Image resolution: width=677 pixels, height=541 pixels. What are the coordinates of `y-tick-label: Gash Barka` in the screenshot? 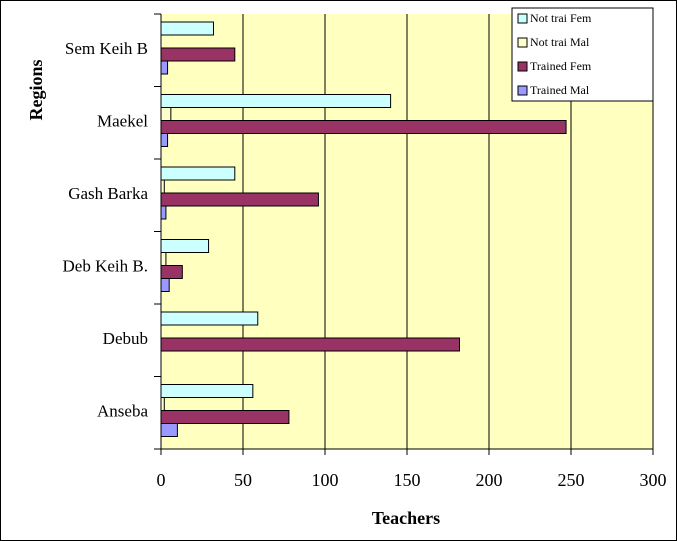 It's located at (108, 193).